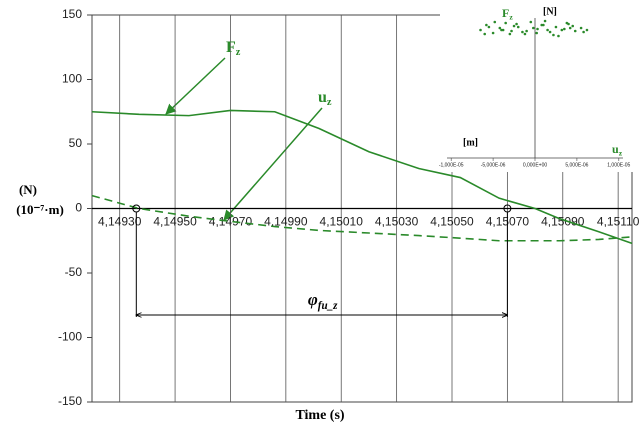 This screenshot has width=640, height=428. What do you see at coordinates (286, 222) in the screenshot?
I see `x-tick-label: 4,14990` at bounding box center [286, 222].